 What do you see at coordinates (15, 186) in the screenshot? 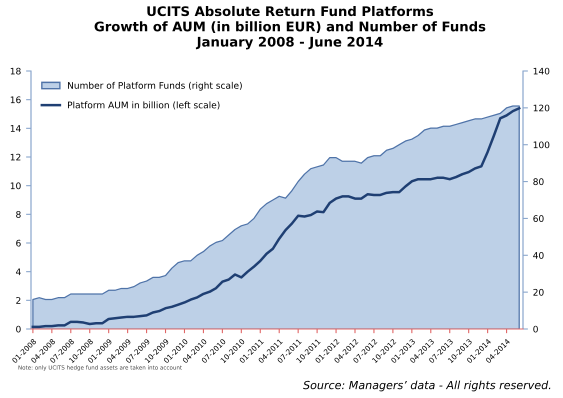
I see `y-tick-label: 10` at bounding box center [15, 186].